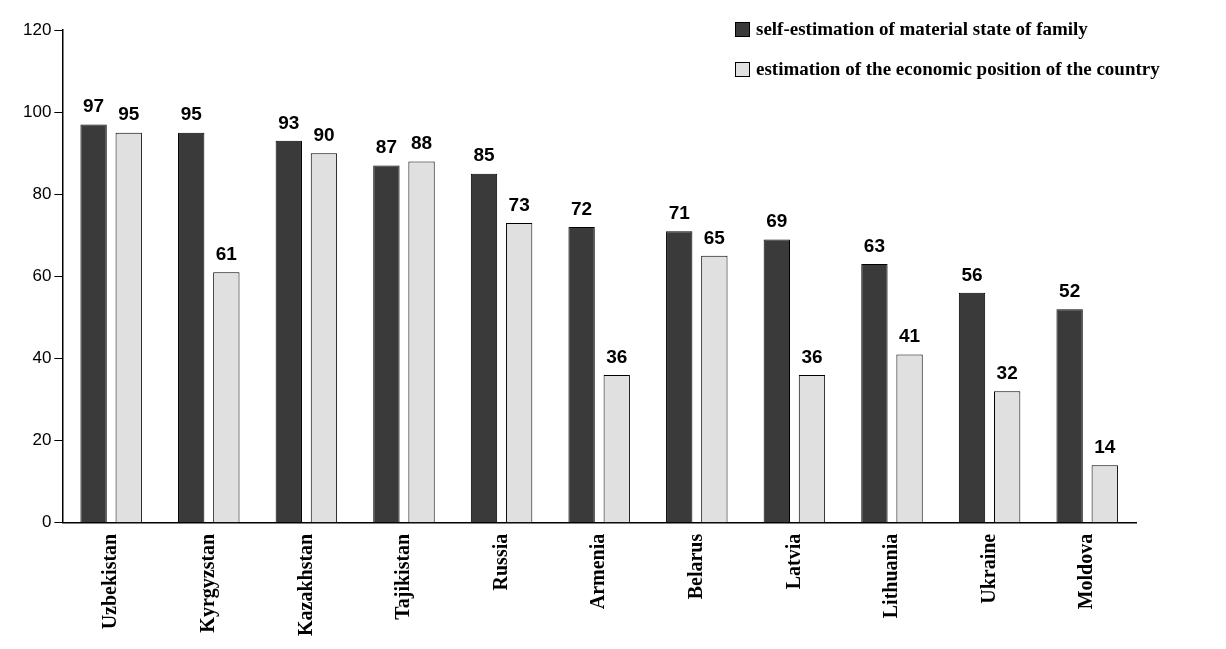  I want to click on x-tick-label: Uzbekistan, so click(109, 581).